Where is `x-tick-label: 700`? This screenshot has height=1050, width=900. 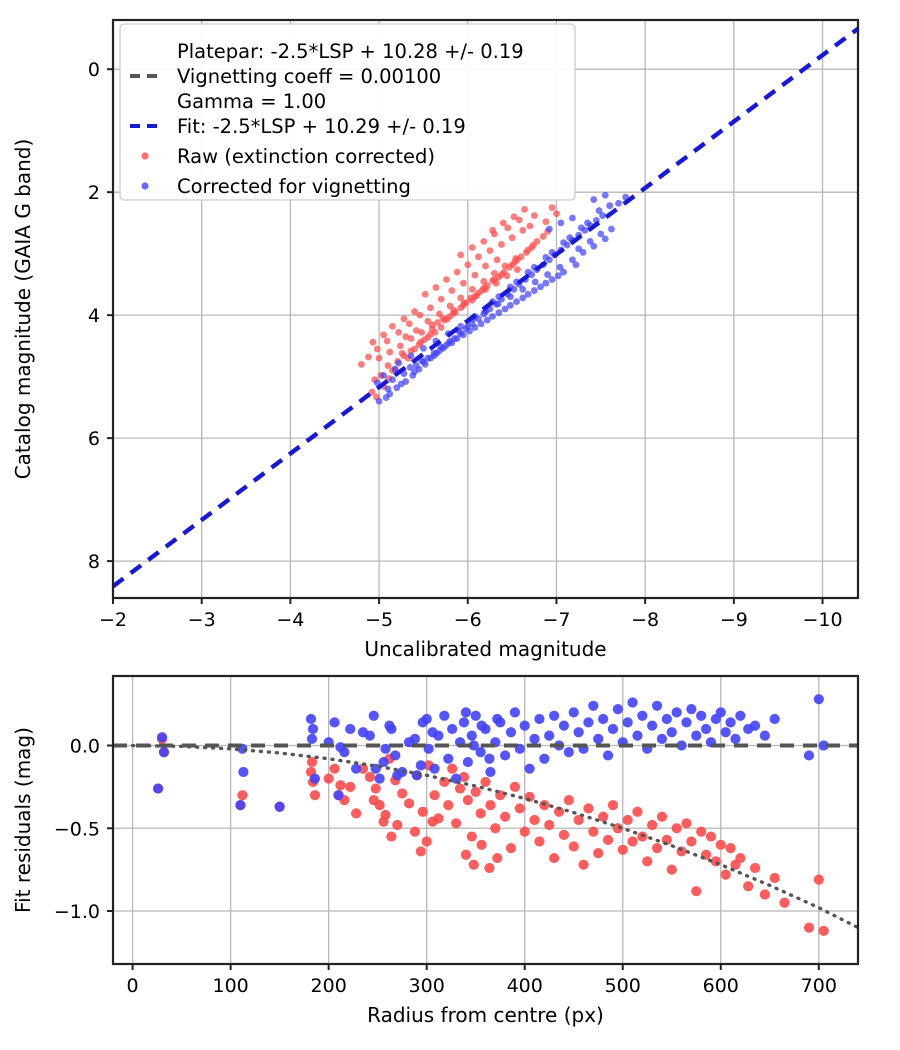
x-tick-label: 700 is located at coordinates (819, 986).